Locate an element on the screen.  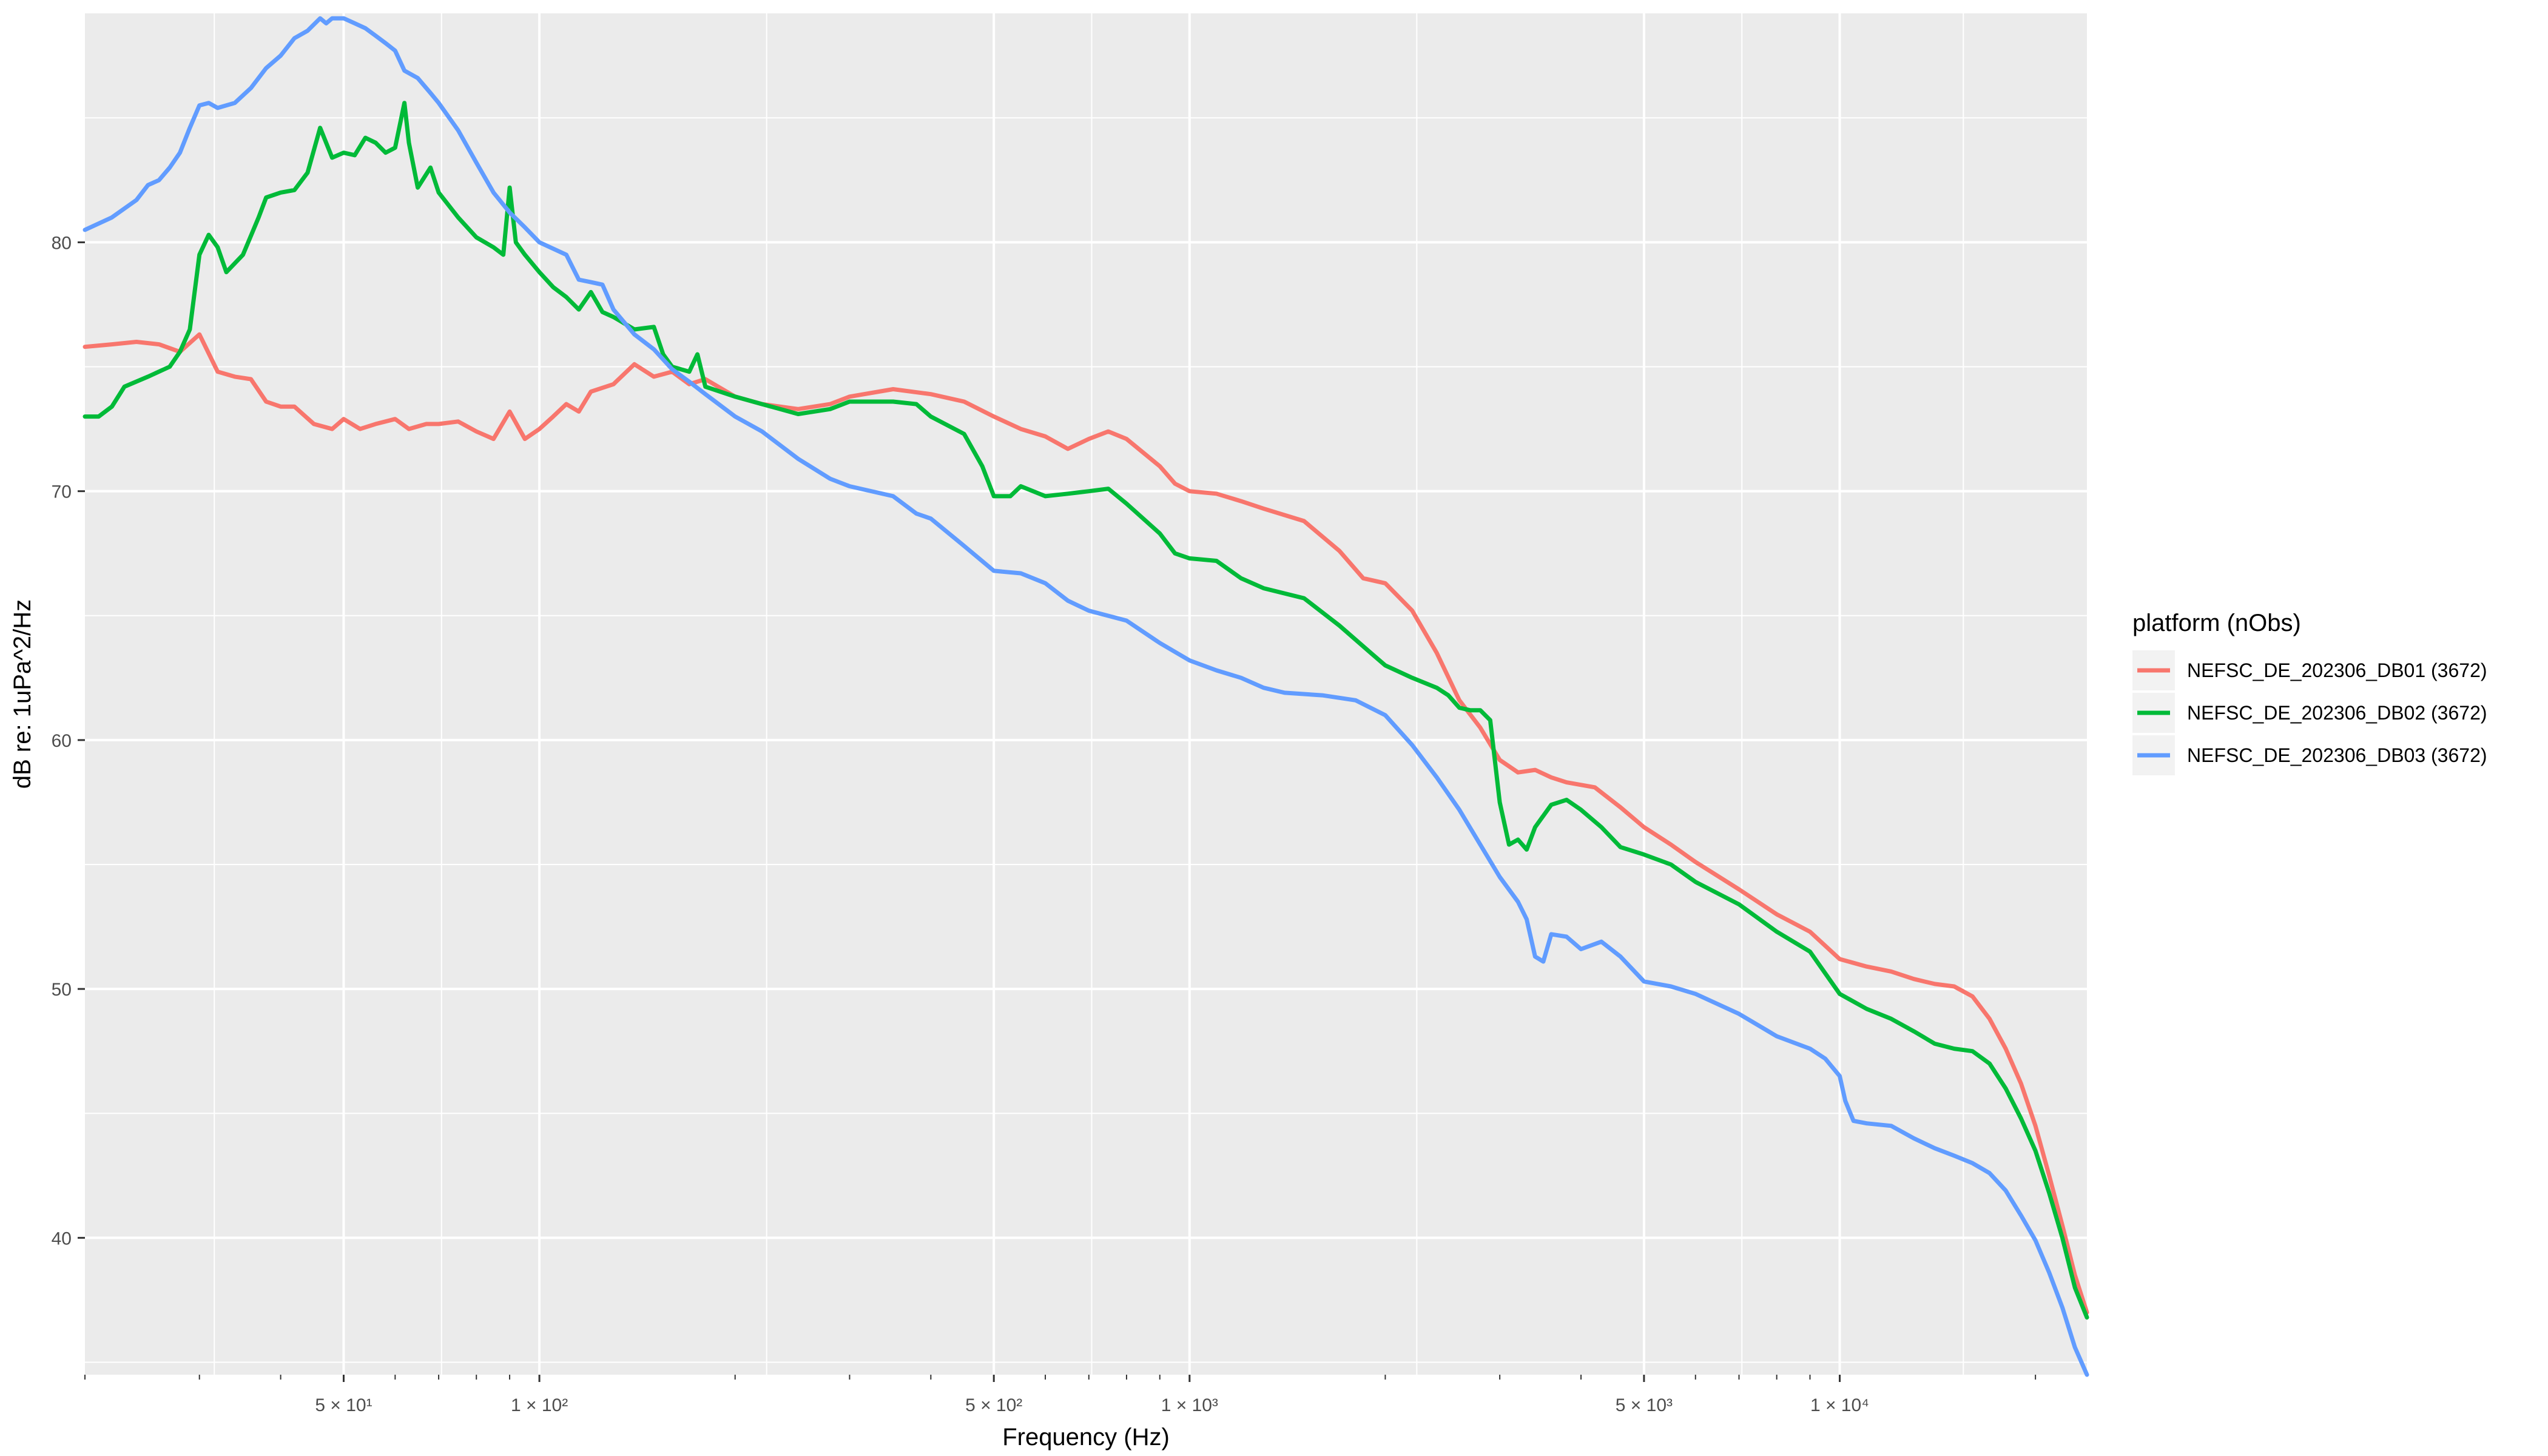
y-tick-label: 60 is located at coordinates (62, 741).